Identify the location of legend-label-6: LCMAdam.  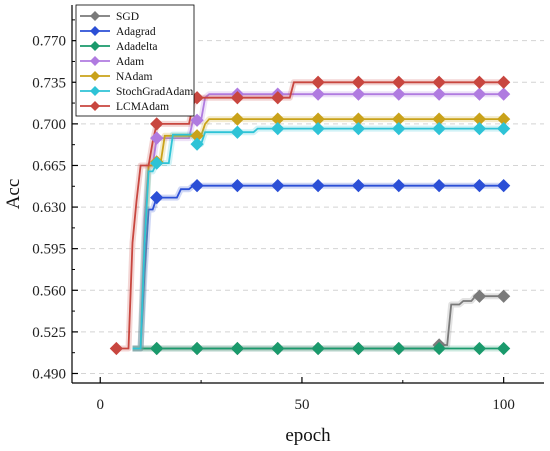
(142, 107).